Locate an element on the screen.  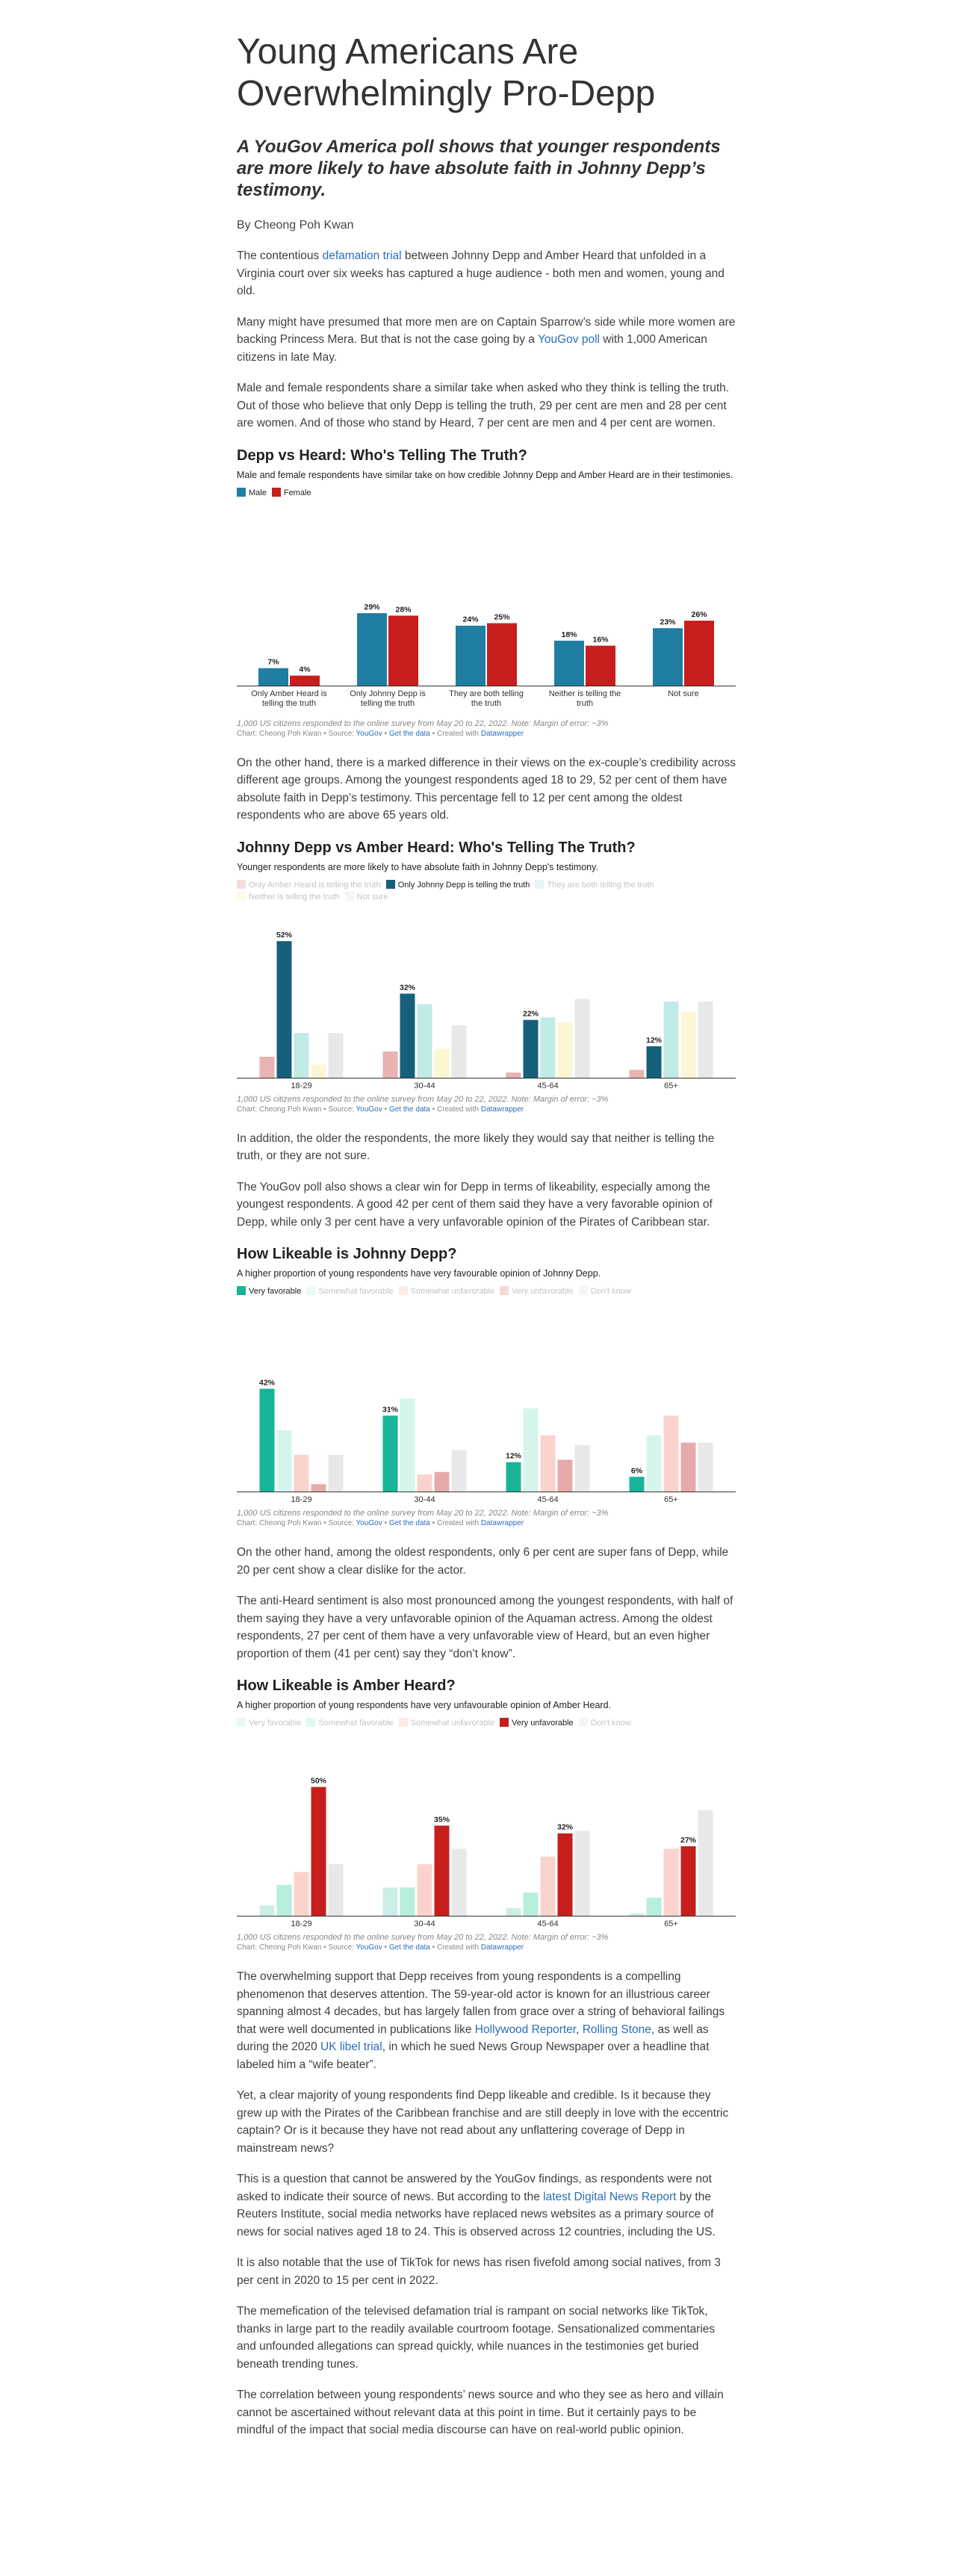
bar-female-they-are-both-telling-the-truth is located at coordinates (502, 654).